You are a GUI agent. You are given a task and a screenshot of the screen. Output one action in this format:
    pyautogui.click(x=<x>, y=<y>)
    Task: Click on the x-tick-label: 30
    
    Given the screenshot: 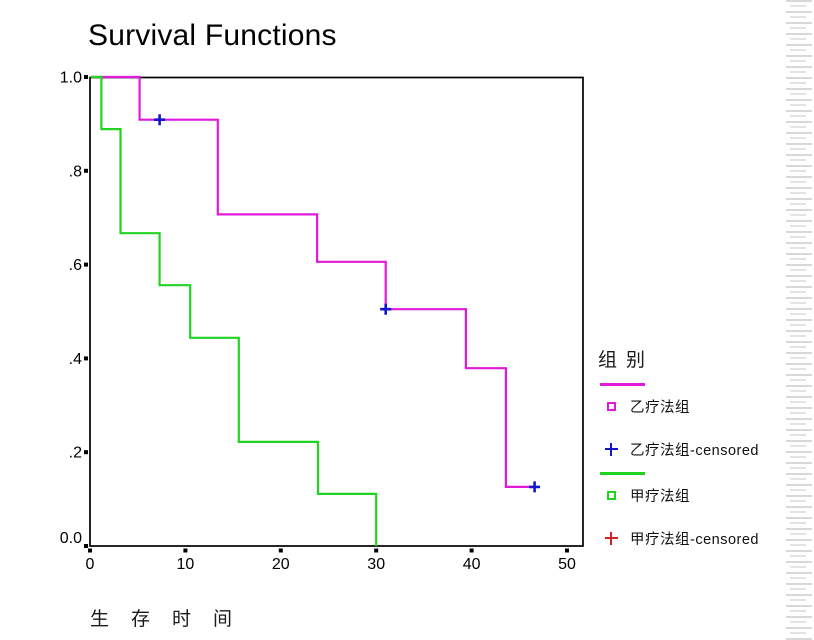 What is the action you would take?
    pyautogui.click(x=376, y=564)
    